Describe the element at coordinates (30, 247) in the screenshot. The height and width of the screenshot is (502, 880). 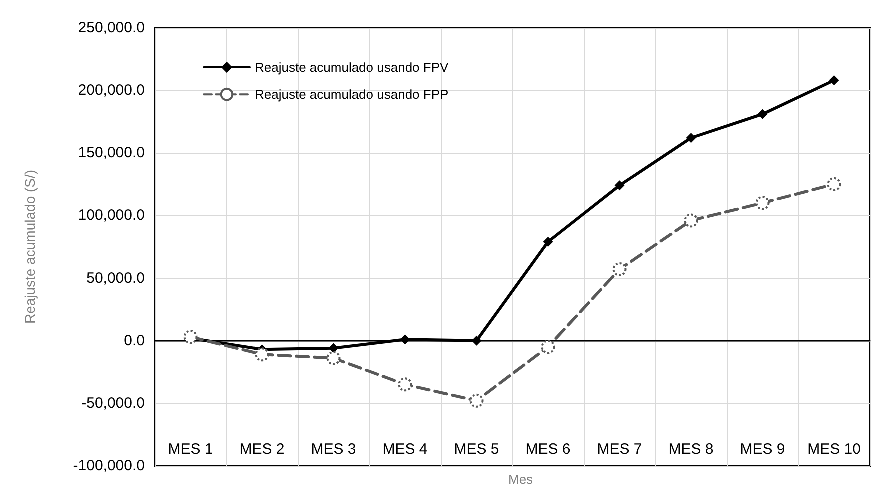
I see `y-axis-title: Reajuste acumulado (S/)` at that location.